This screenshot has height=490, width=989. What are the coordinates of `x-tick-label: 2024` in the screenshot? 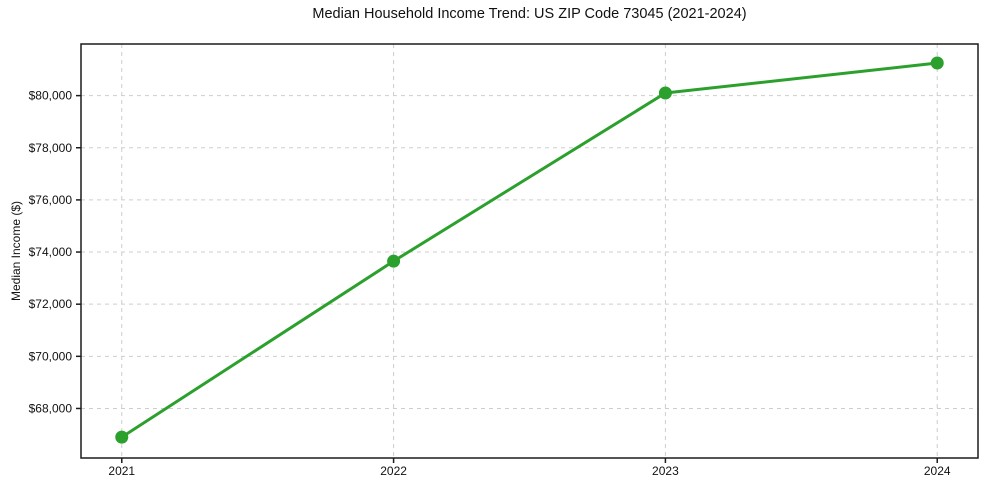 It's located at (937, 471).